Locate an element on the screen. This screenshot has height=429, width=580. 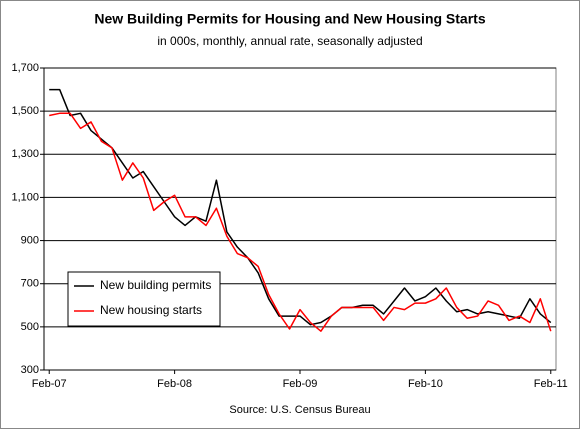
legend-box is located at coordinates (144, 299).